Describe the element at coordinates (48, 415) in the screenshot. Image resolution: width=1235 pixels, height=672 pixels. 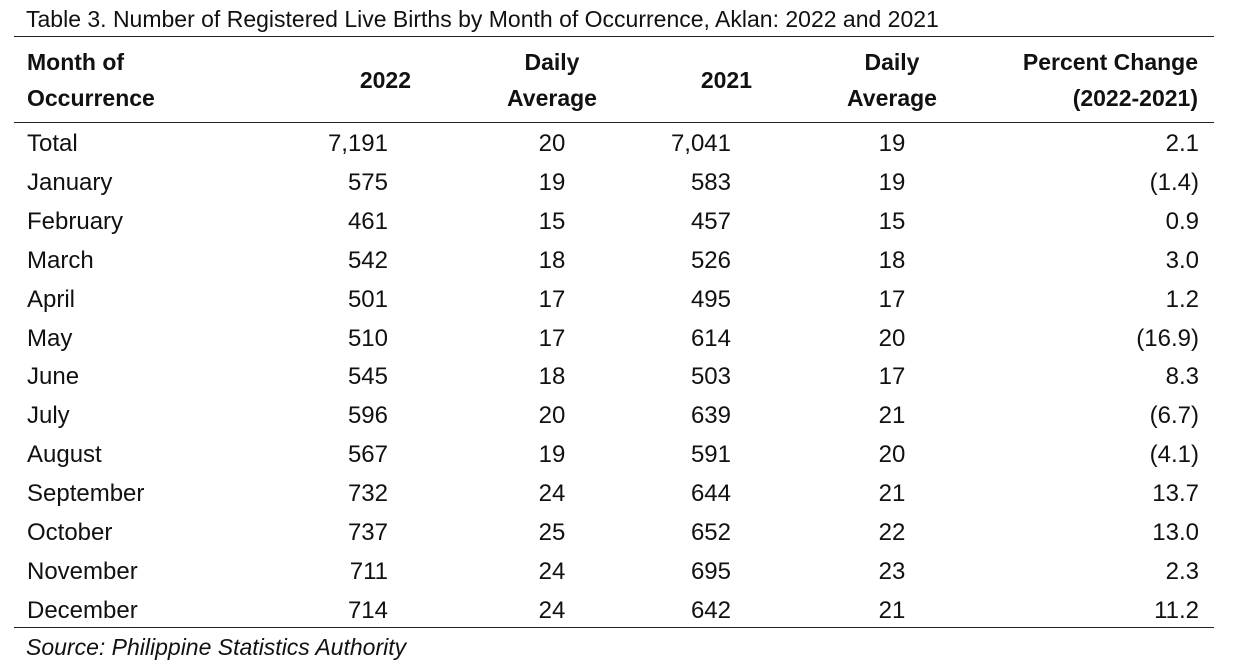
I see `month-cell: July` at that location.